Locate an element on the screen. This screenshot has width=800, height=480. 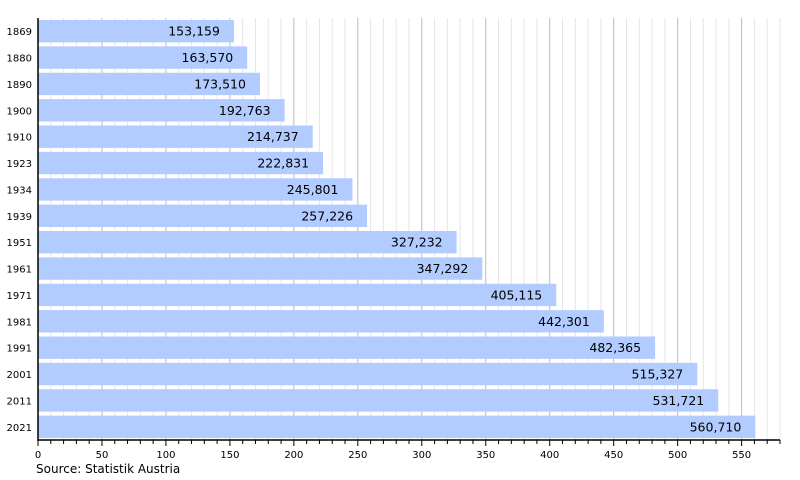
bar-1910 is located at coordinates (175, 136).